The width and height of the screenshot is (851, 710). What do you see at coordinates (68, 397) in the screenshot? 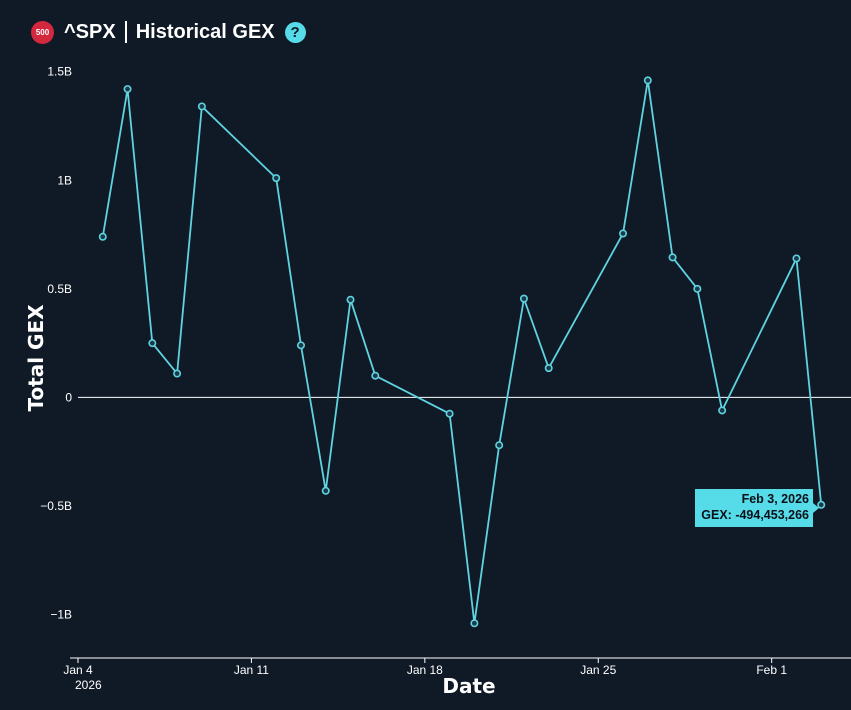
I see `y-tick-label: 0` at bounding box center [68, 397].